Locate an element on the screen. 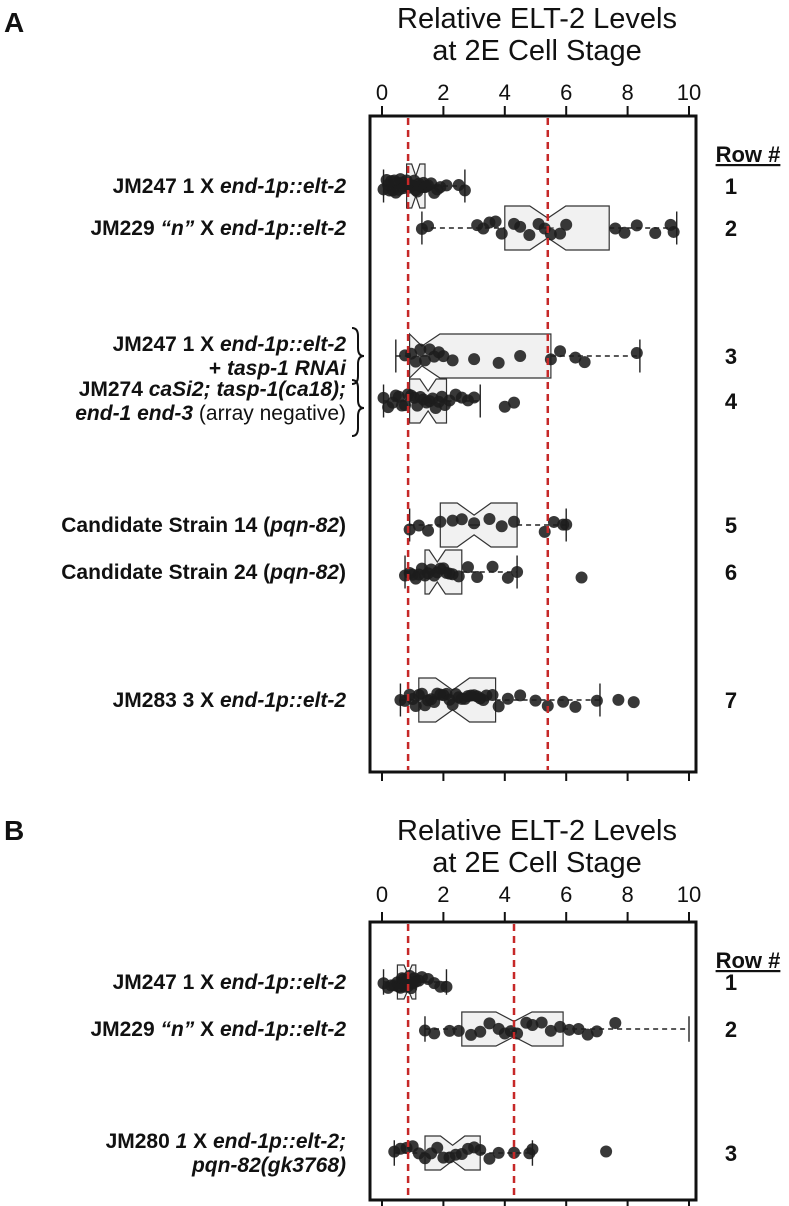  row-label-part: pqn-82 is located at coordinates (304, 525).